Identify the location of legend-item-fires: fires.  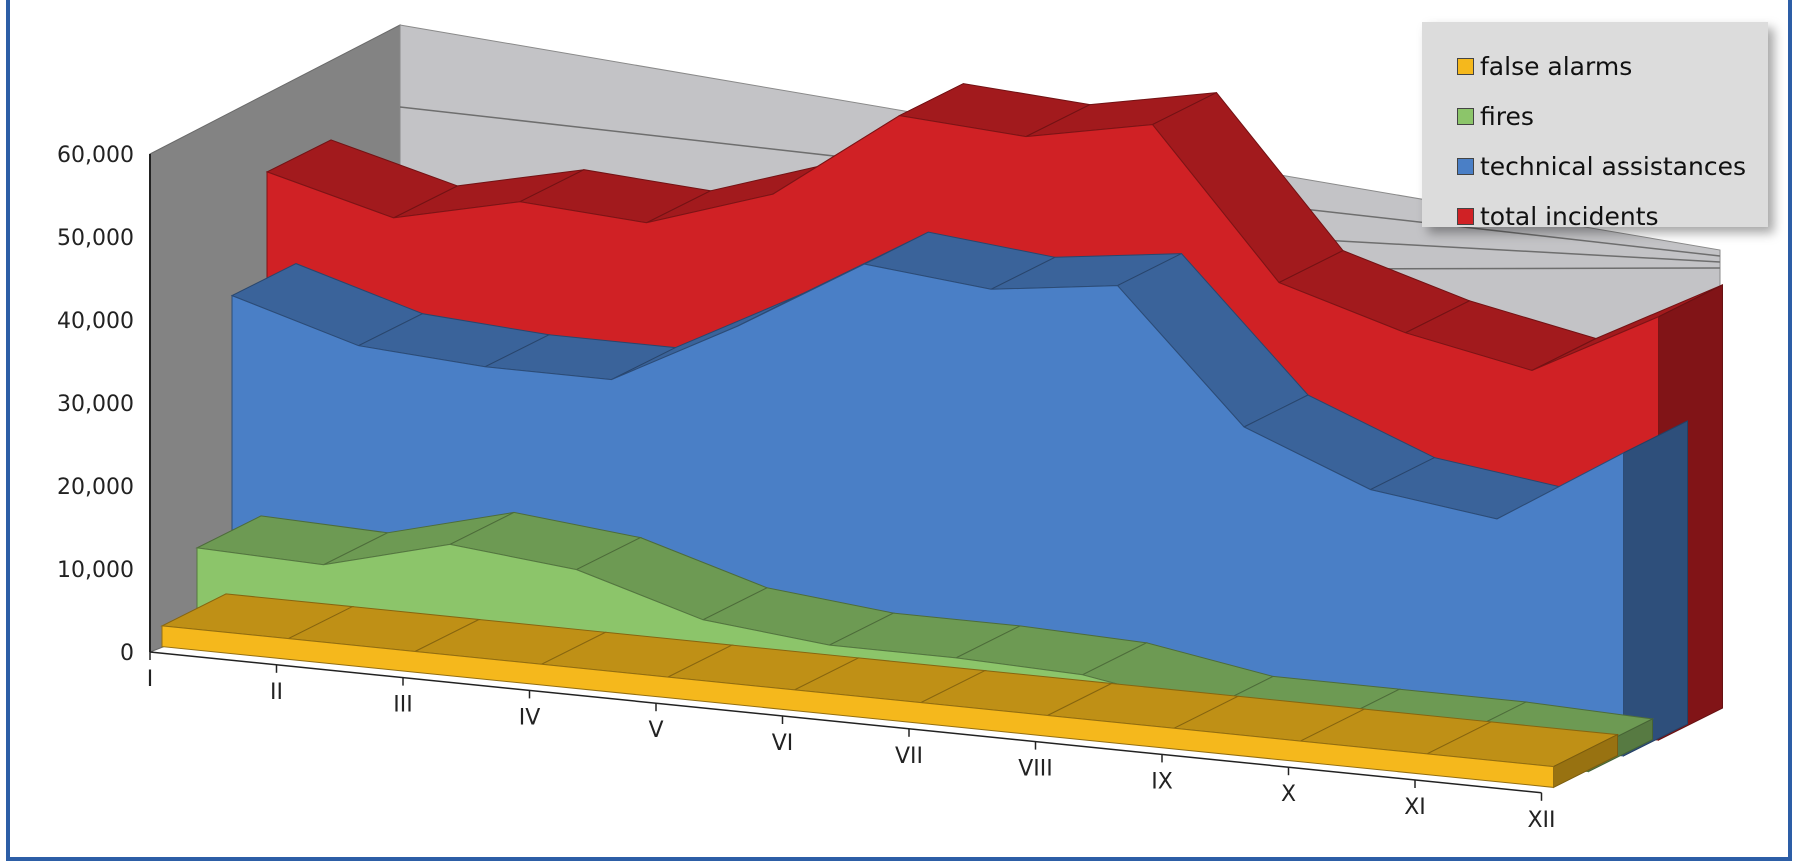
(1495, 116).